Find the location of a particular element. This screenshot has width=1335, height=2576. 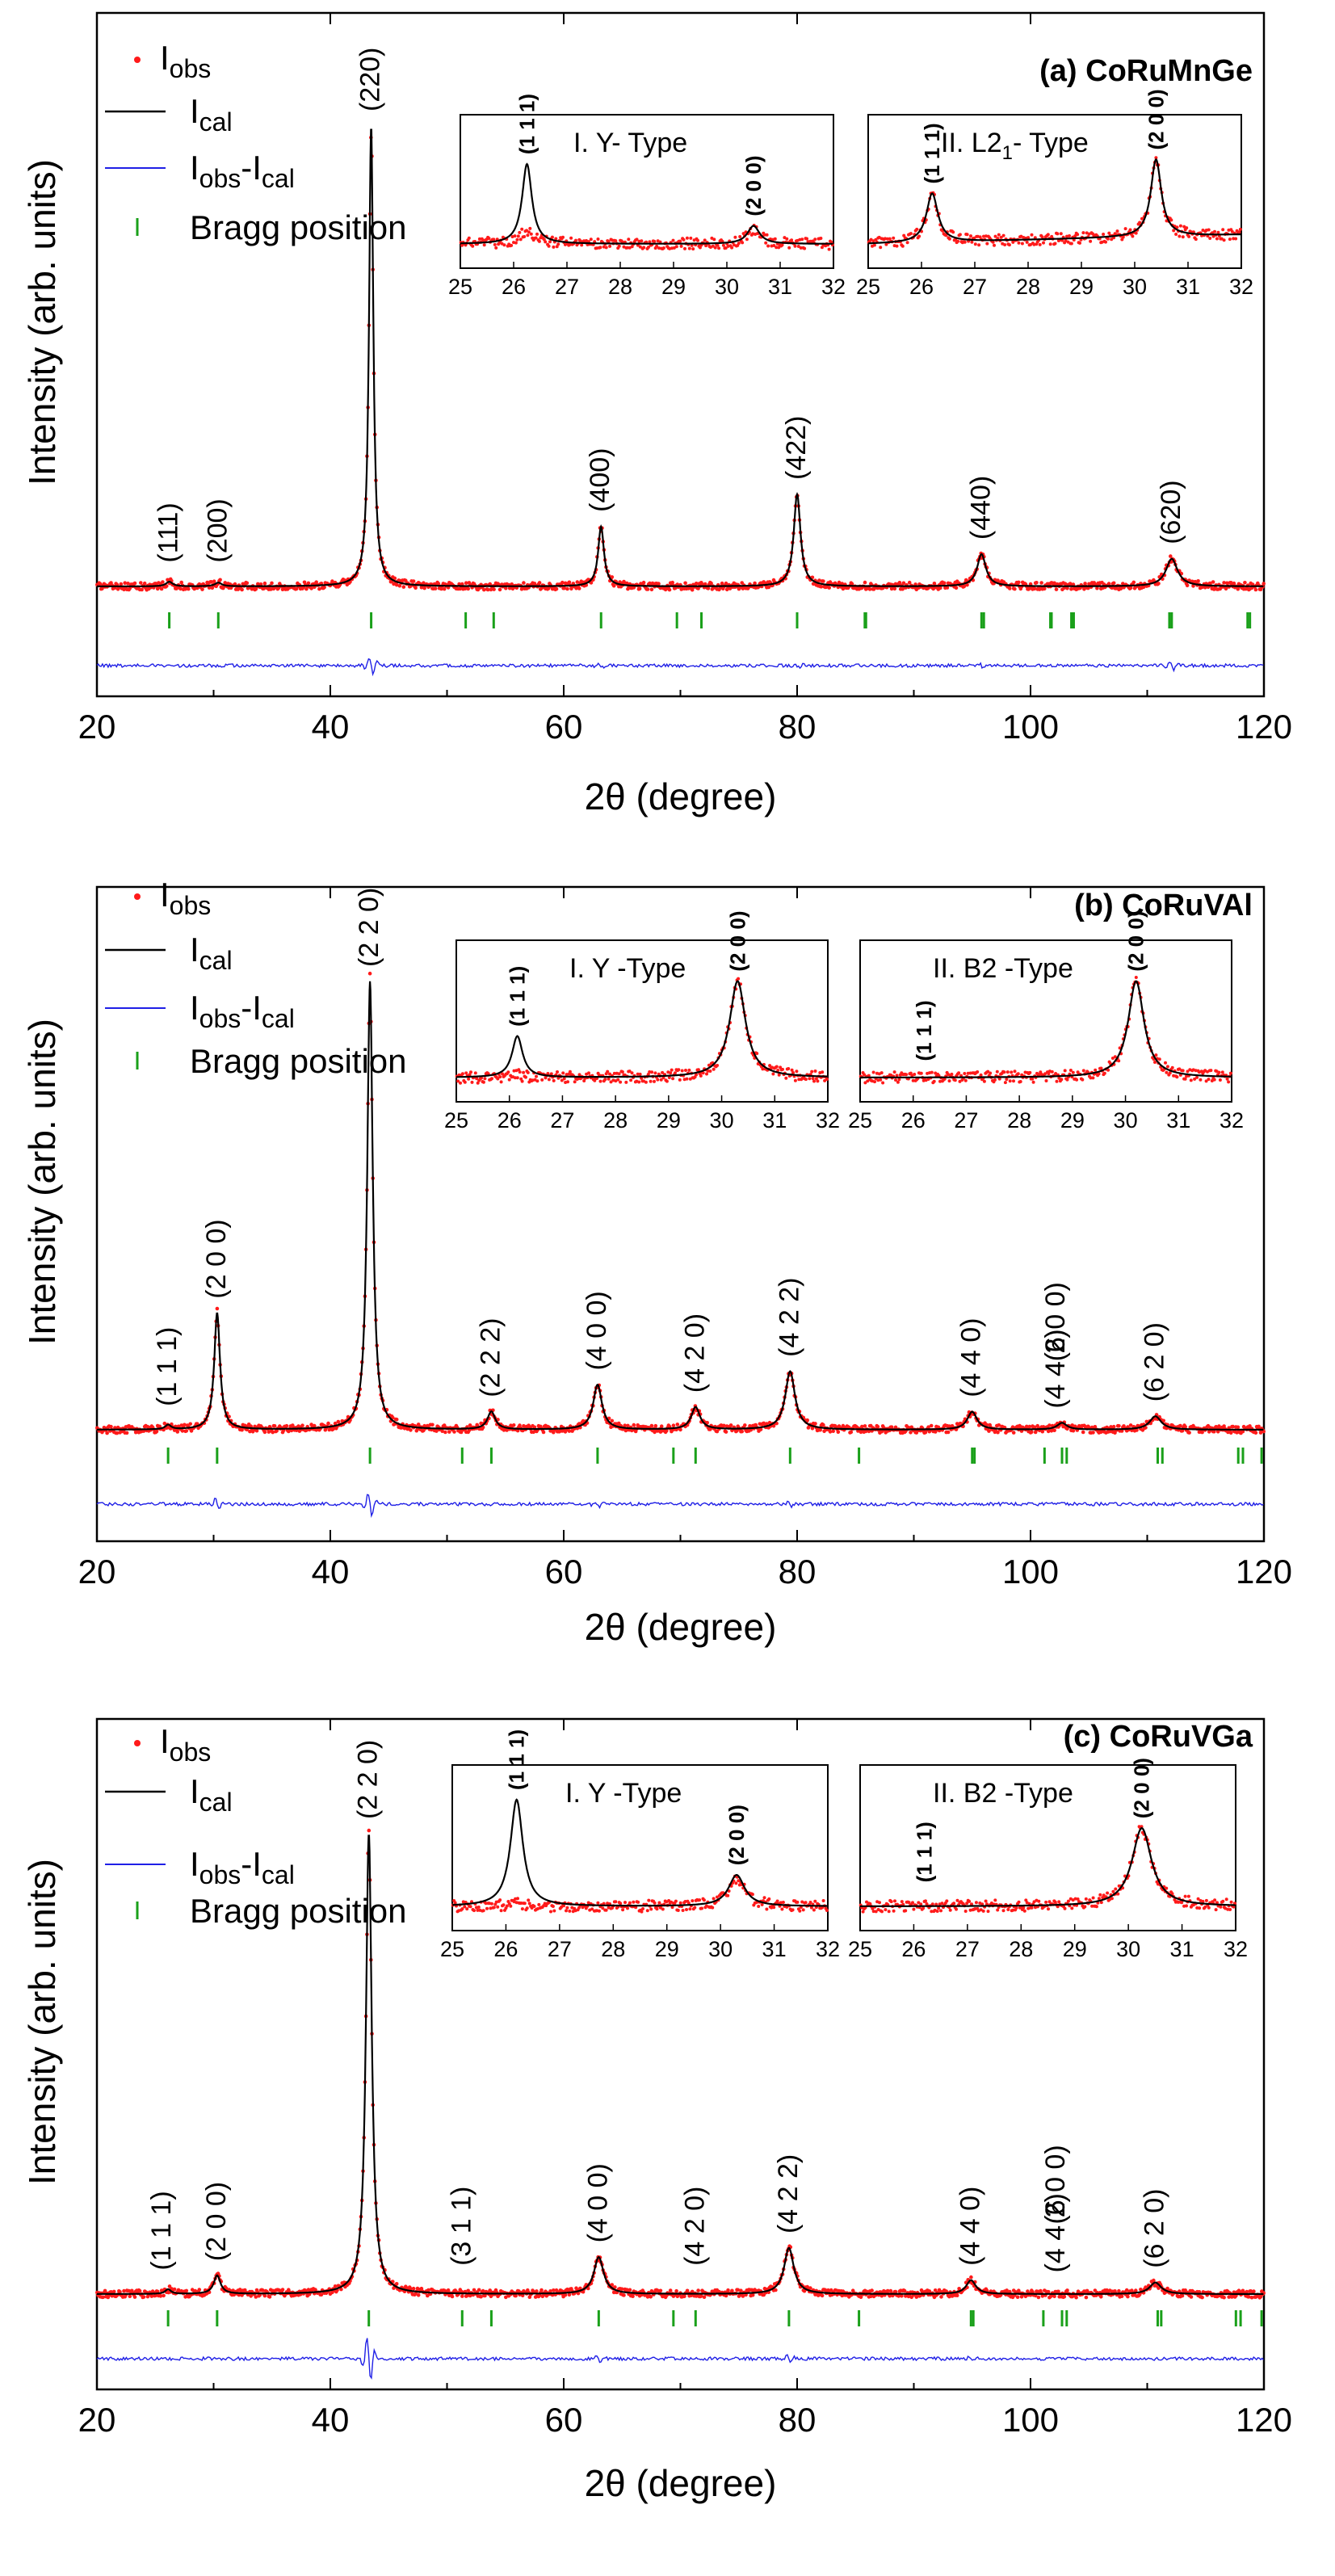

inset-tick-label: 30 is located at coordinates (727, 287).